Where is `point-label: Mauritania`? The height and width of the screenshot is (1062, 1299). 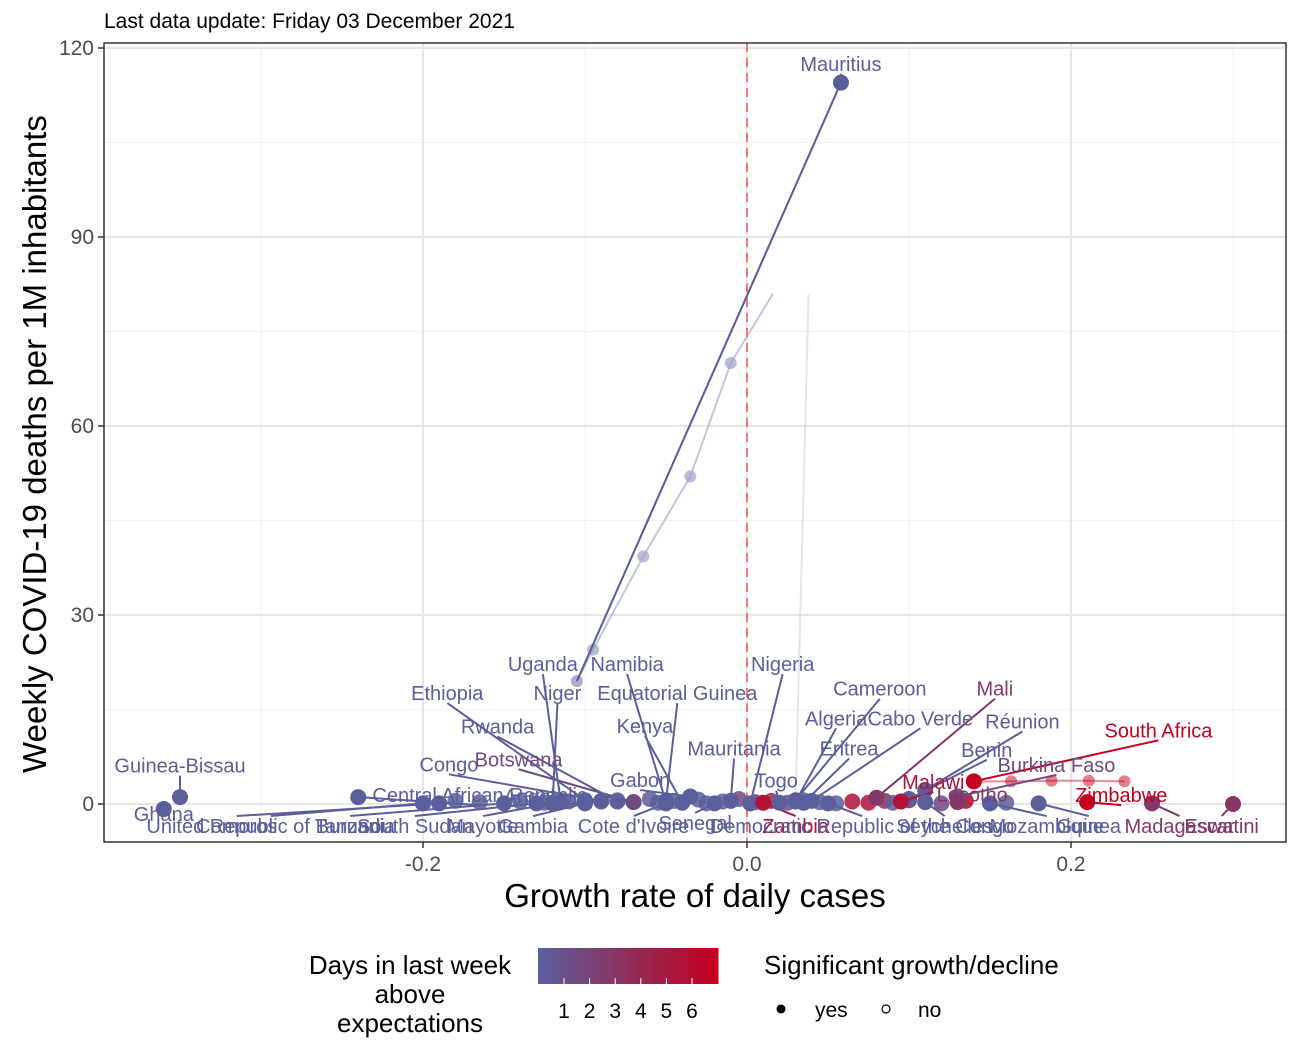
point-label: Mauritania is located at coordinates (734, 750).